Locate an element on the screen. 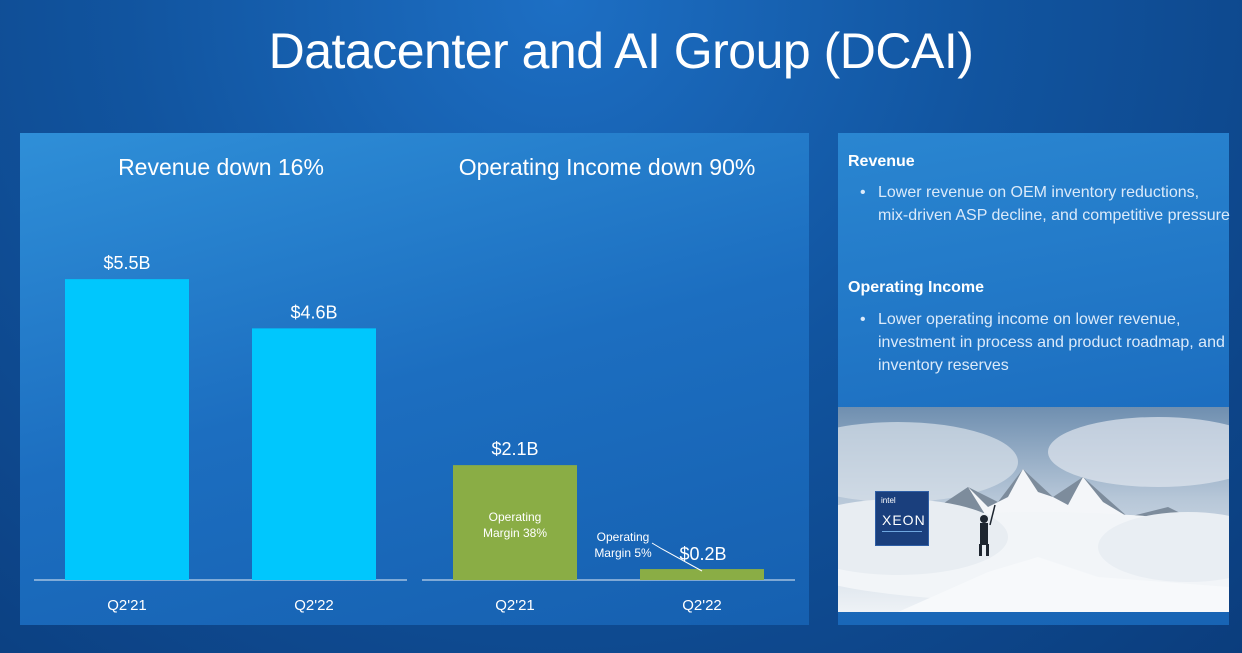 The width and height of the screenshot is (1242, 653). data-label: $2.1B is located at coordinates (514, 449).